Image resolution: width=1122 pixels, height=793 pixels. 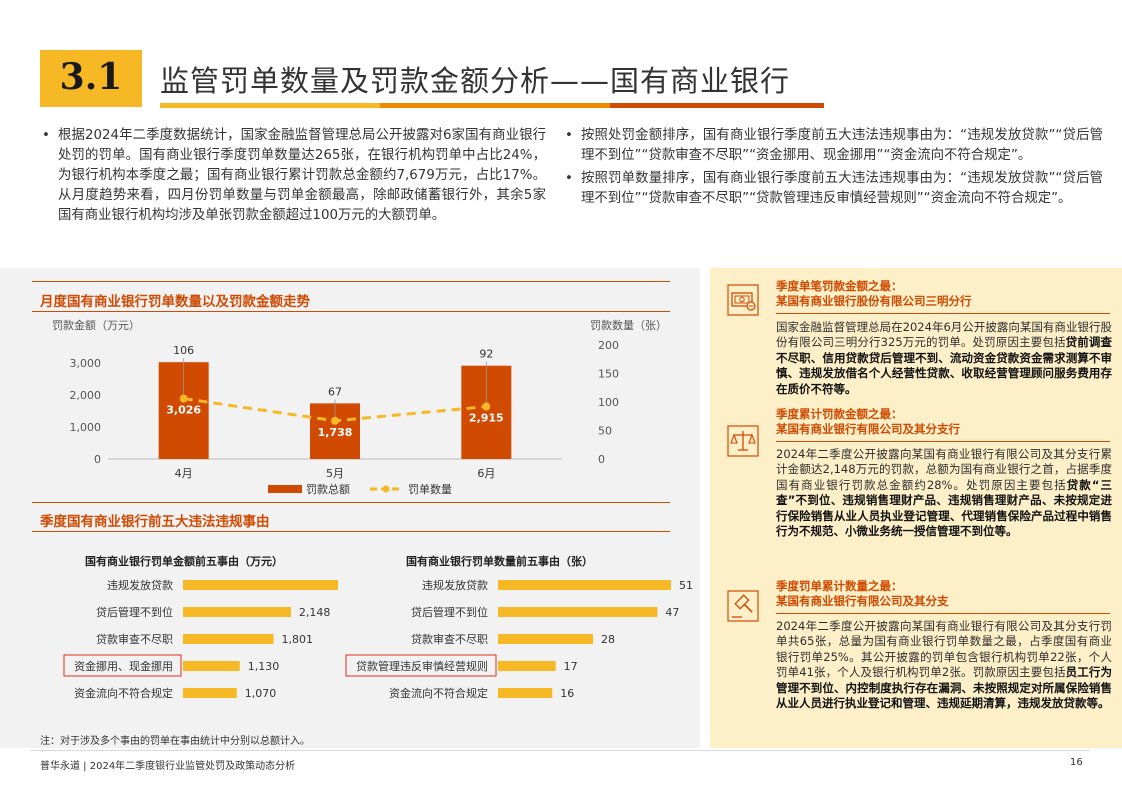 I want to click on y-tick-label: 3,000, so click(x=86, y=363).